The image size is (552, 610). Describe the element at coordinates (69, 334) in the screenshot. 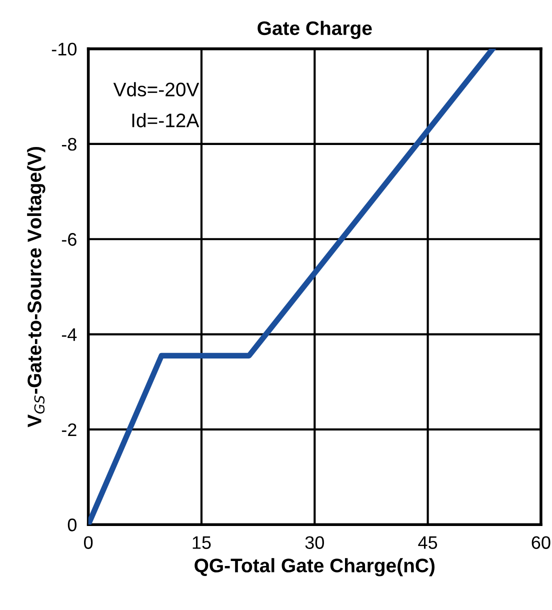

I see `y-tick-label: -4` at that location.